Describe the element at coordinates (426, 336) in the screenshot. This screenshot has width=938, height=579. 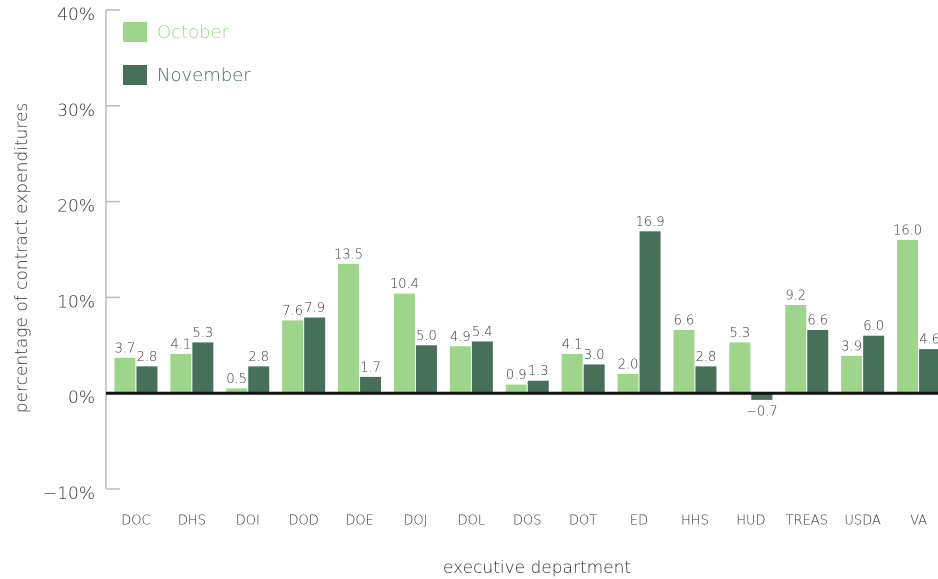
I see `data-label: 5.0` at that location.